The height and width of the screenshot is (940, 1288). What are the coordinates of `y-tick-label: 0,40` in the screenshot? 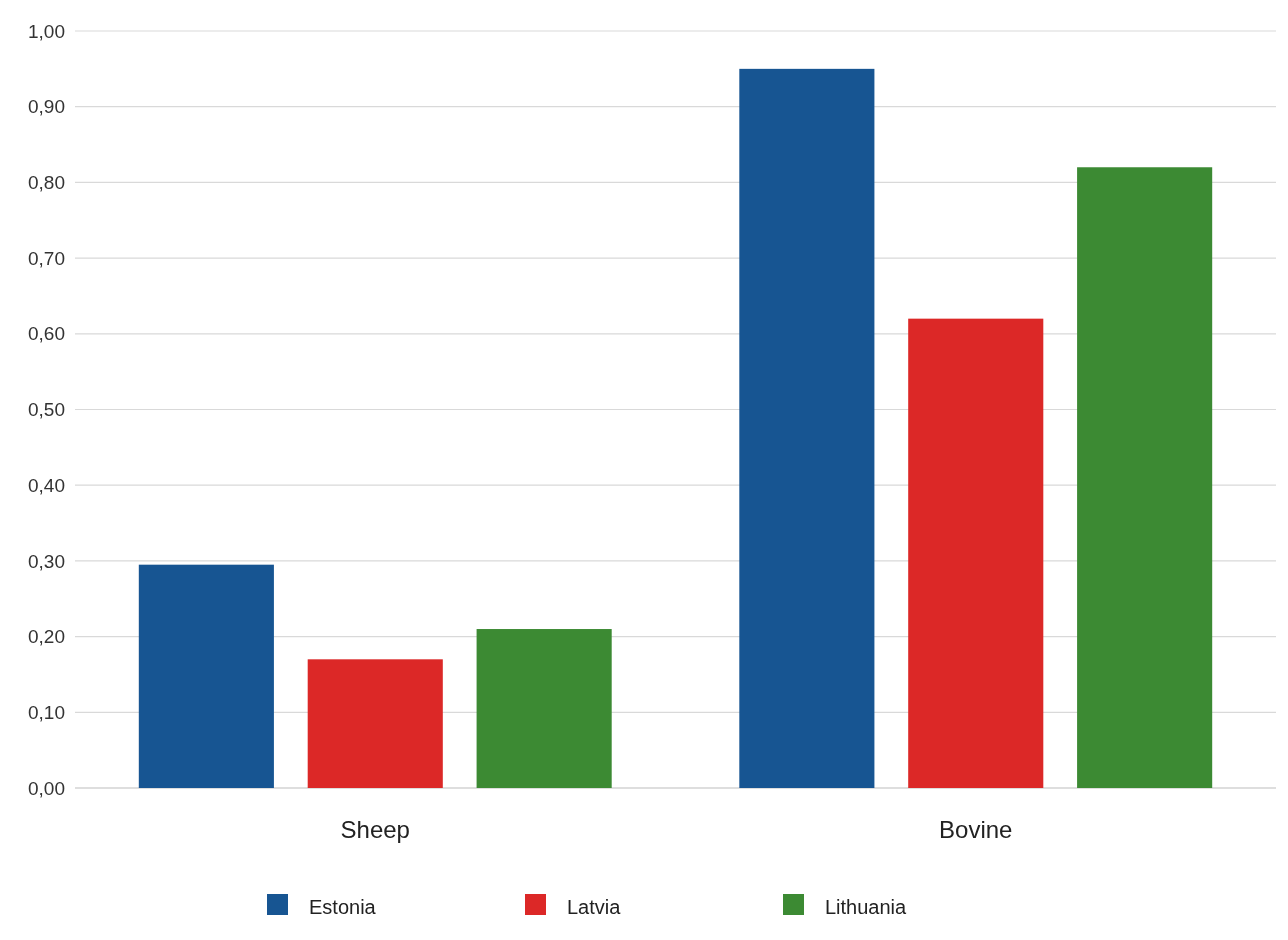 It's located at (46, 485).